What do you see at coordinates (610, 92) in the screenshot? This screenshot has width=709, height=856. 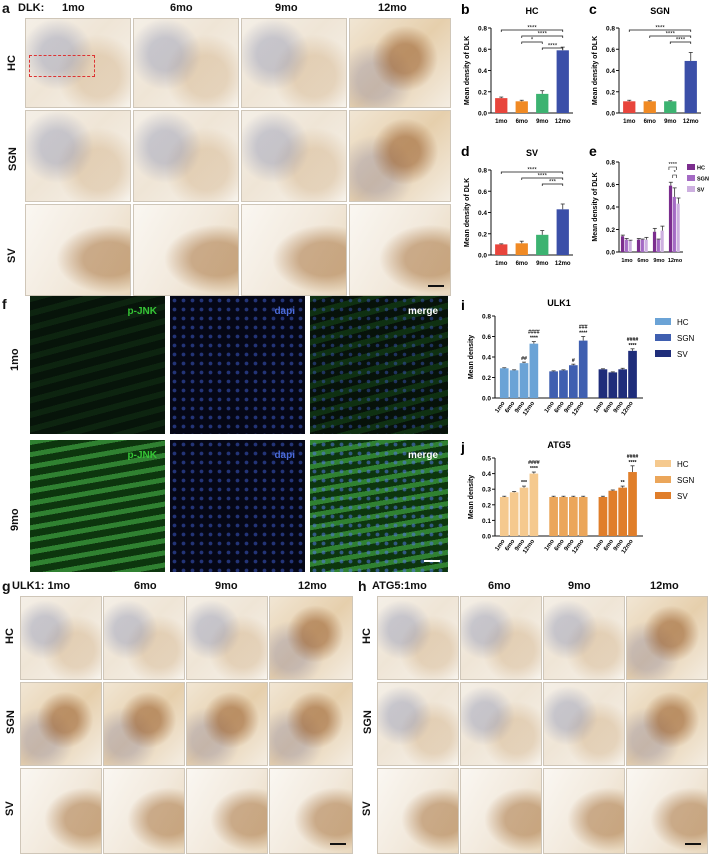 I see `y-tick-label: 0.2` at bounding box center [610, 92].